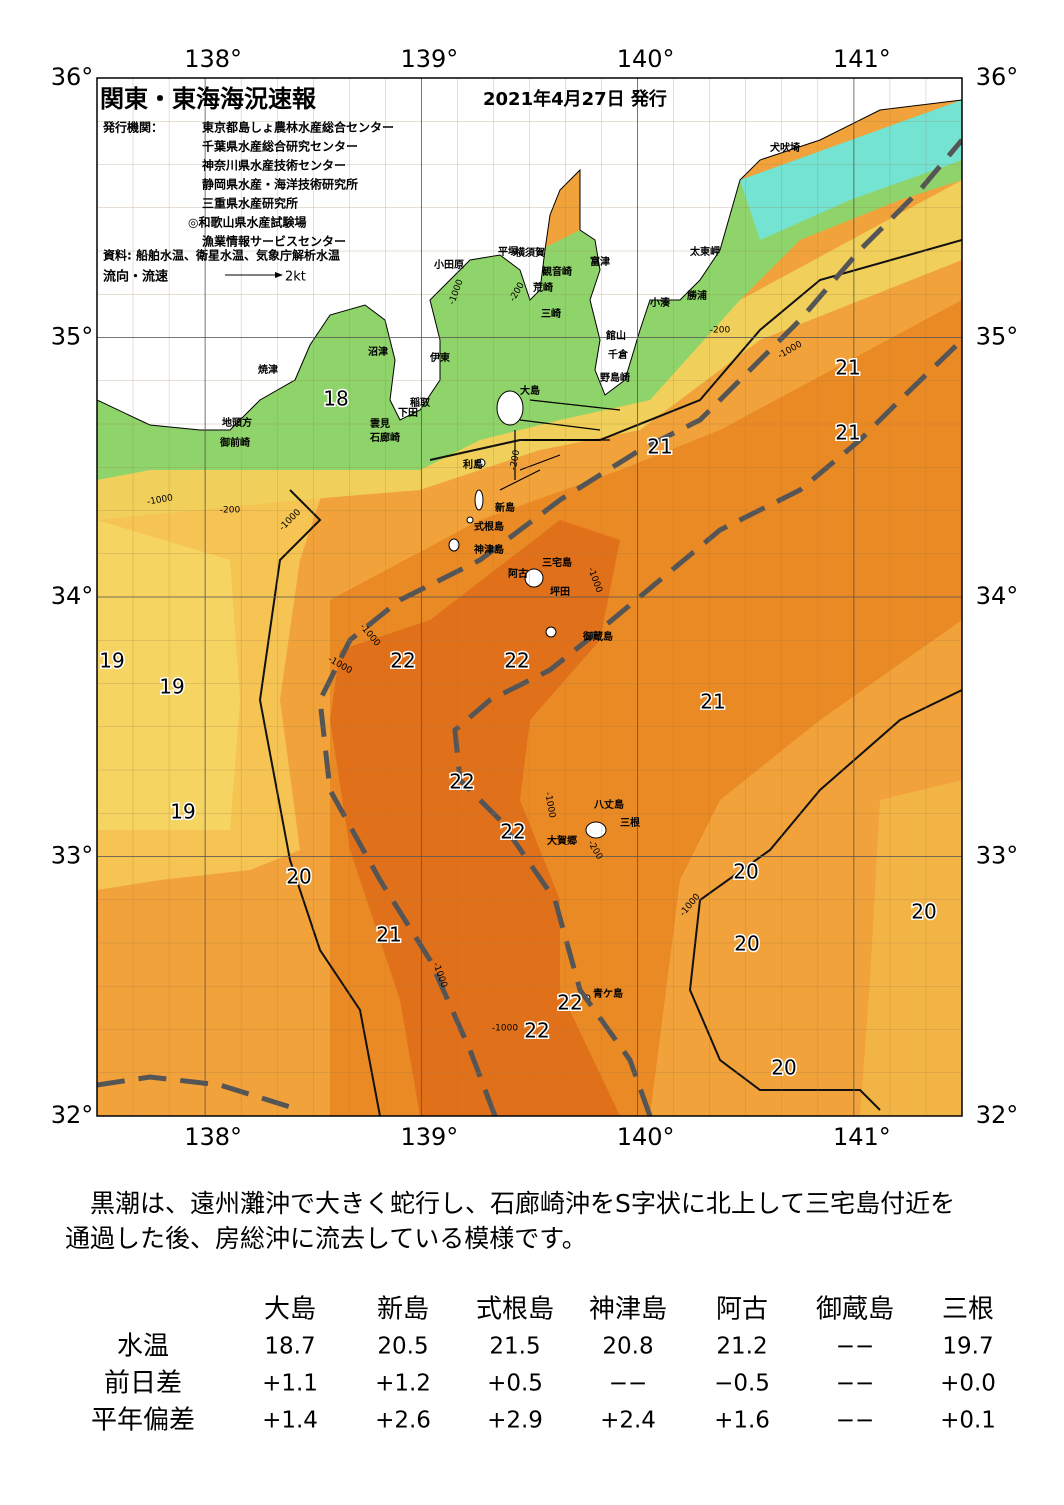 The width and height of the screenshot is (1064, 1505). I want to click on place-name: 勝浦, so click(697, 295).